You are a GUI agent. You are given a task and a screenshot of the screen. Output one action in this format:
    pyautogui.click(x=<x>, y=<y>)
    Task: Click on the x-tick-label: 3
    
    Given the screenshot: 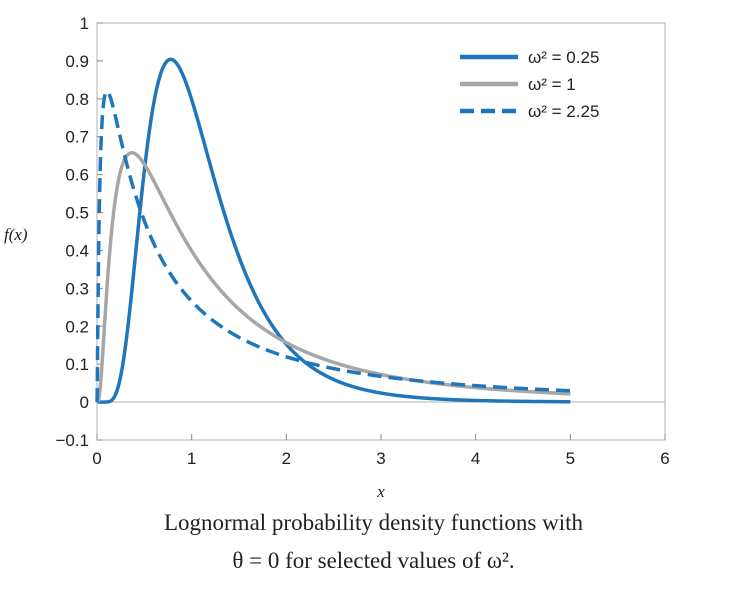 What is the action you would take?
    pyautogui.click(x=380, y=458)
    